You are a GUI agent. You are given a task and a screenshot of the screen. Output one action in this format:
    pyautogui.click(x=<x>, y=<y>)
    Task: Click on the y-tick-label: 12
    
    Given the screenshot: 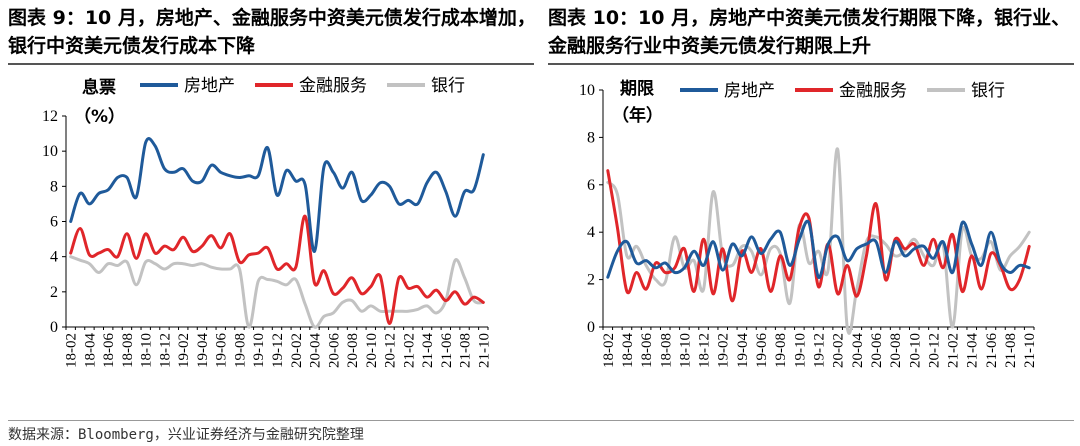 What is the action you would take?
    pyautogui.click(x=50, y=116)
    